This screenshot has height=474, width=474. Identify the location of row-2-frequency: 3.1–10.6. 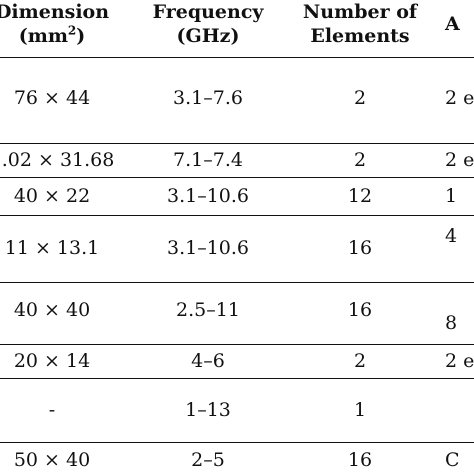
(208, 196).